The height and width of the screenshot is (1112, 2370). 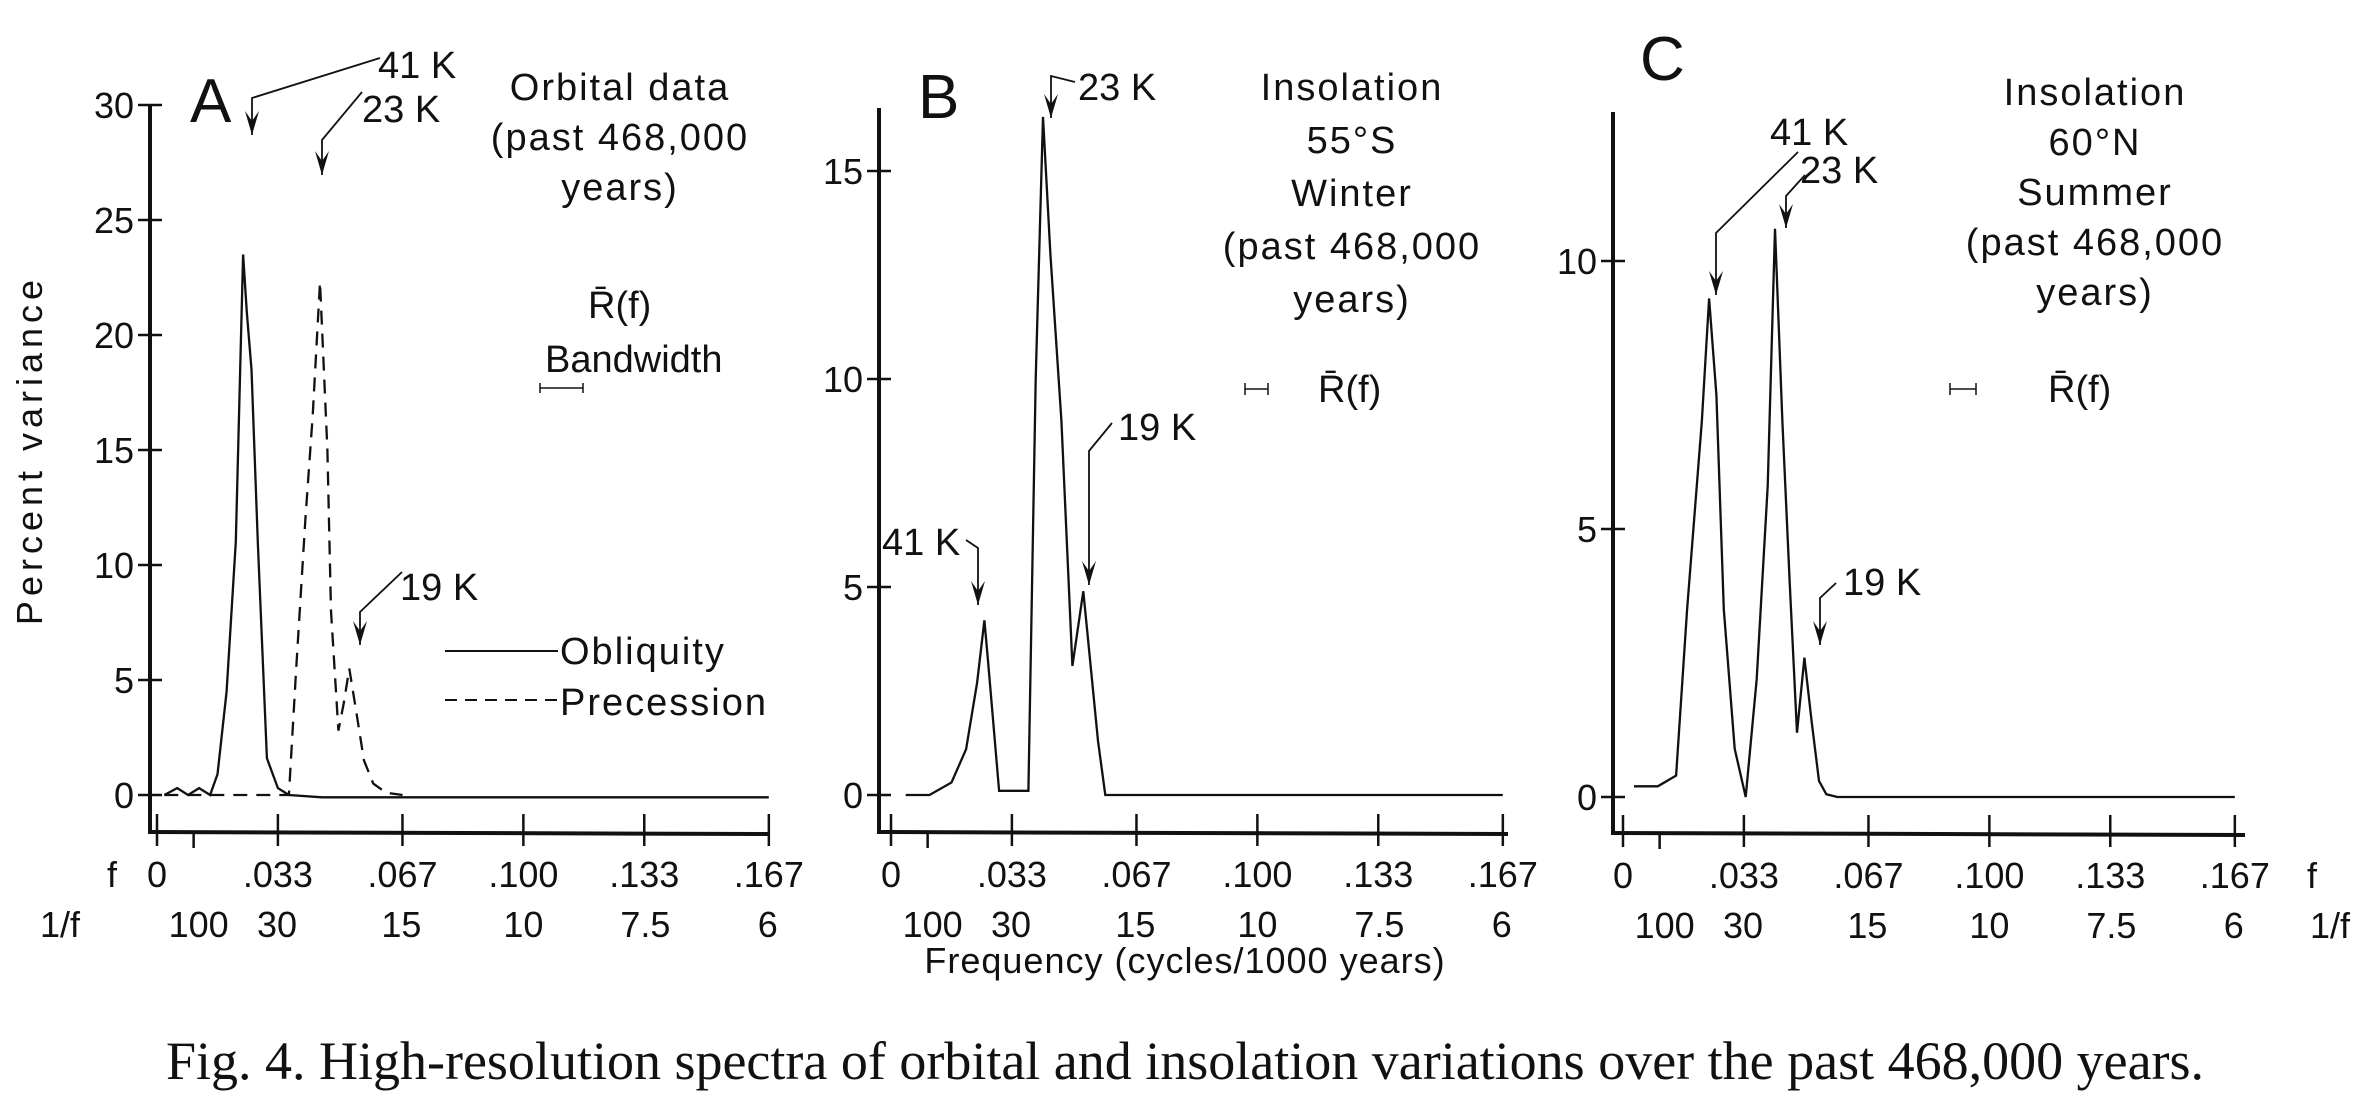 What do you see at coordinates (620, 88) in the screenshot?
I see `panel-title-line: Orbital data` at bounding box center [620, 88].